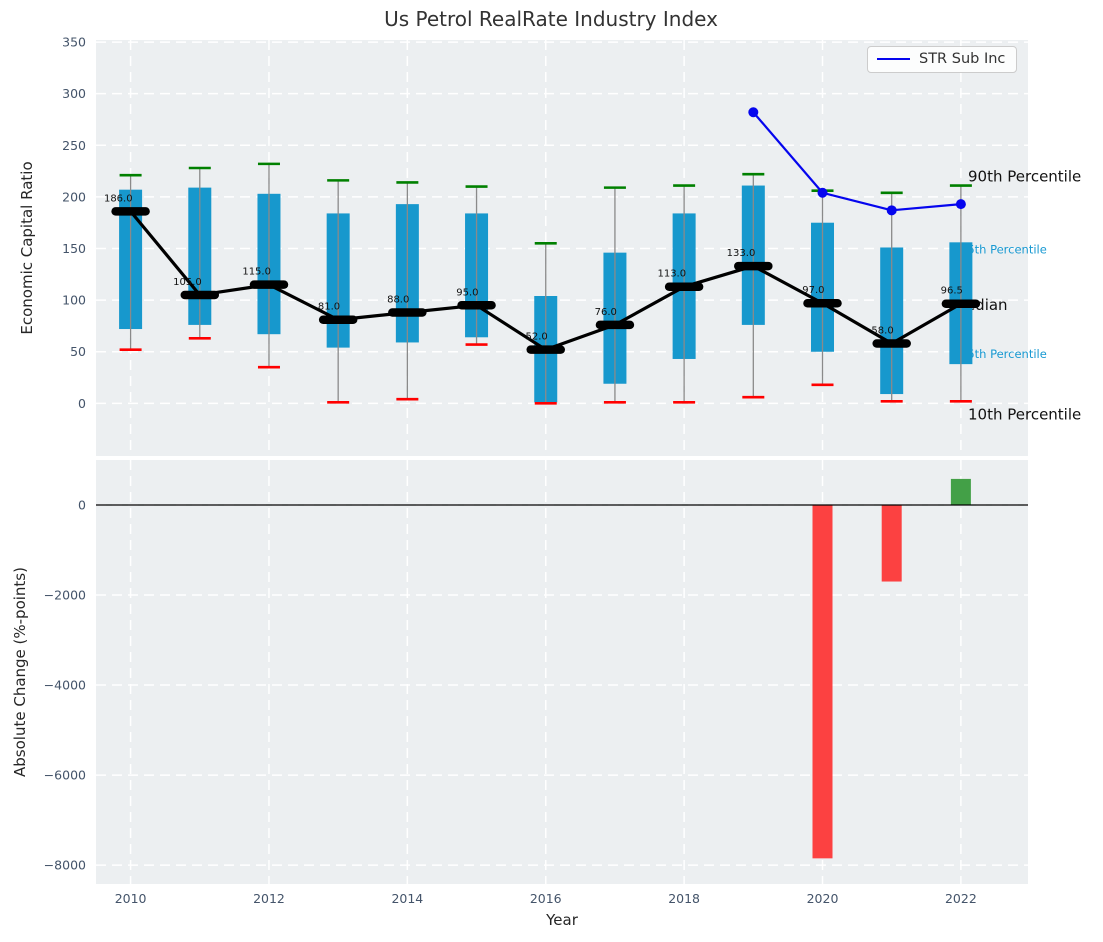  I want to click on x-tick-2018: 2018, so click(684, 898).